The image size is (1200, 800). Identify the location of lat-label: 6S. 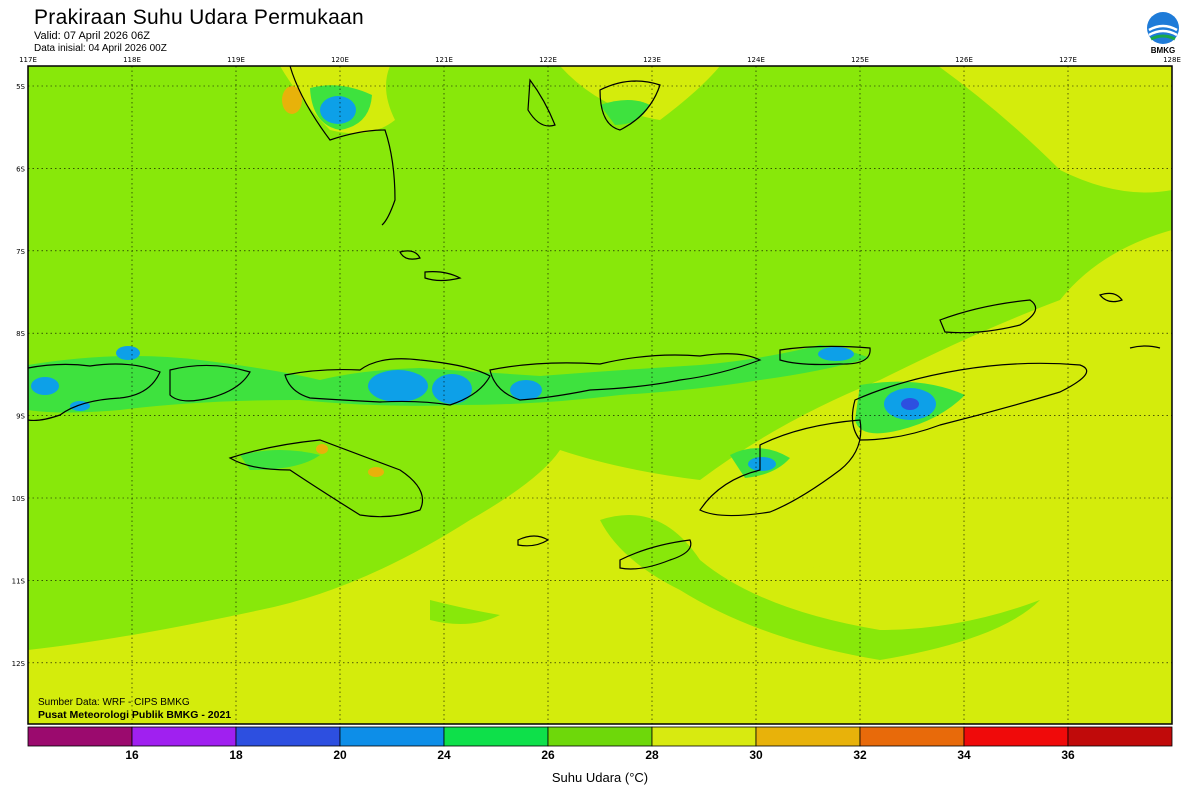
(20, 169).